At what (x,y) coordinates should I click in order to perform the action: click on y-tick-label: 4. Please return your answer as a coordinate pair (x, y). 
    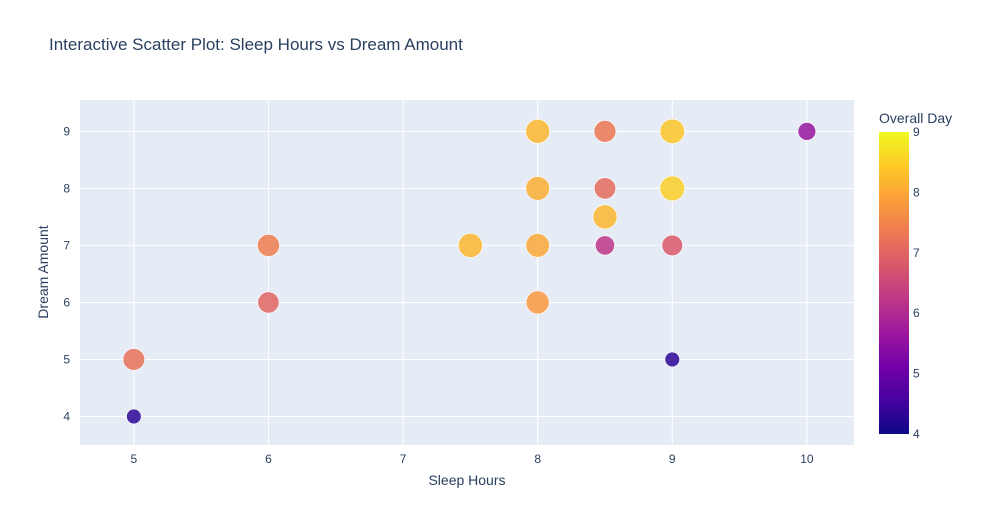
    Looking at the image, I should click on (66, 416).